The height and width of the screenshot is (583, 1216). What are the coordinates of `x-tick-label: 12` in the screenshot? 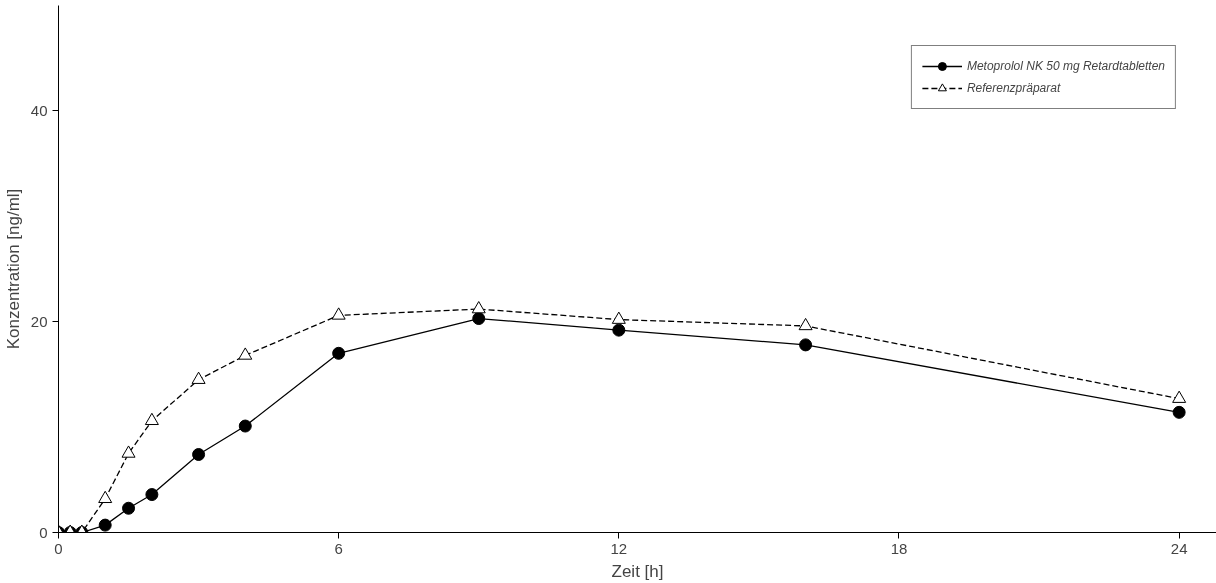 It's located at (619, 548).